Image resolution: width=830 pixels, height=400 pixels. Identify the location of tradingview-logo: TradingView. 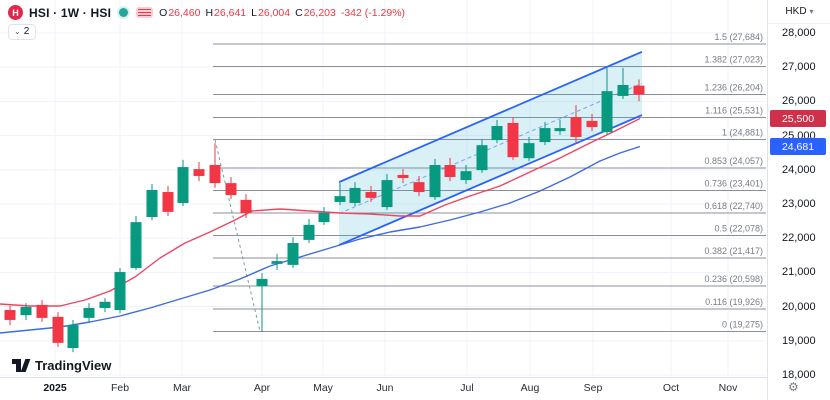
(61, 365).